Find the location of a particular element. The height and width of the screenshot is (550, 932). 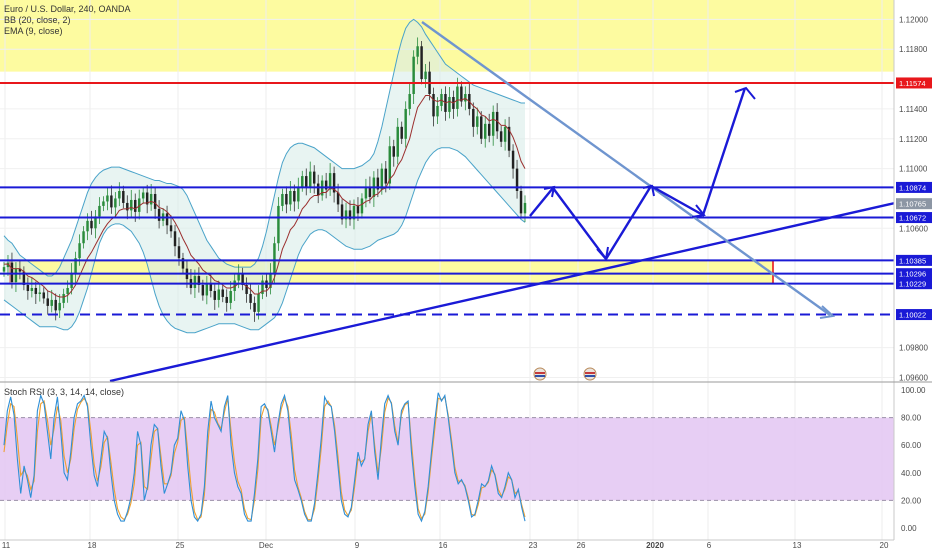

projection-path is located at coordinates (638, 174).